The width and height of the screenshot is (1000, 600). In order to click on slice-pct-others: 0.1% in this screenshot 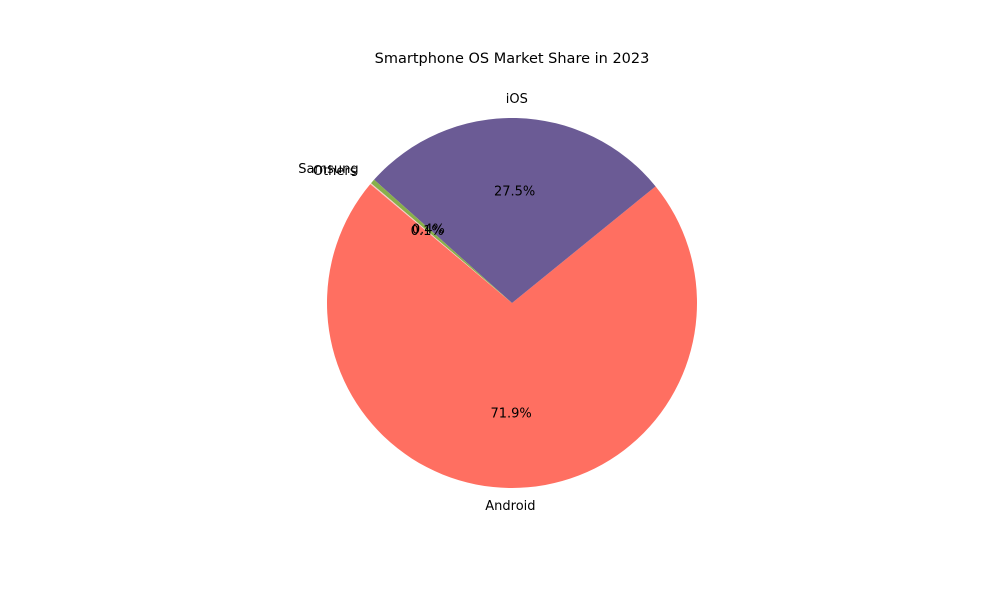, I will do `click(427, 231)`.